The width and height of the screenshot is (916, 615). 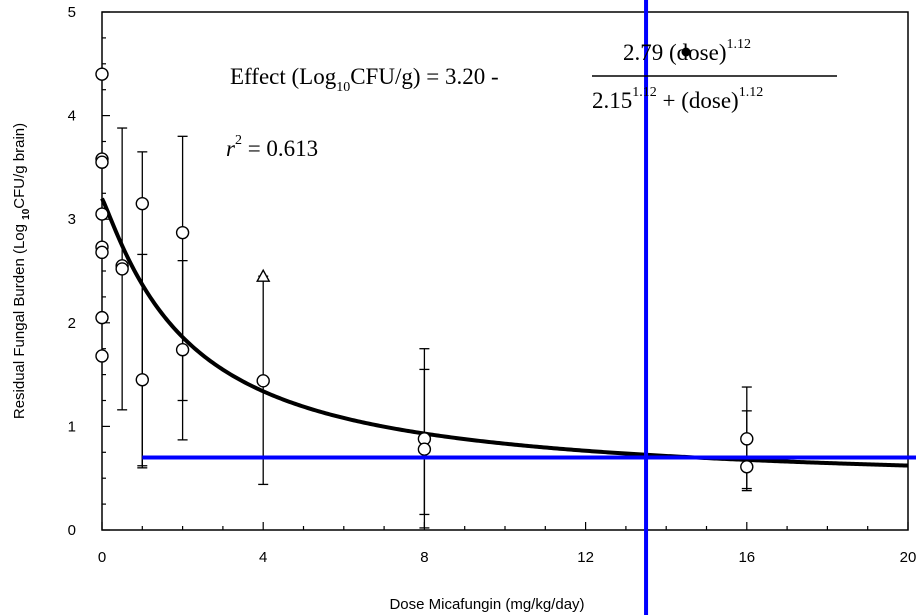 I want to click on svg-text: 2.79 (dose)1.12, so click(x=687, y=51).